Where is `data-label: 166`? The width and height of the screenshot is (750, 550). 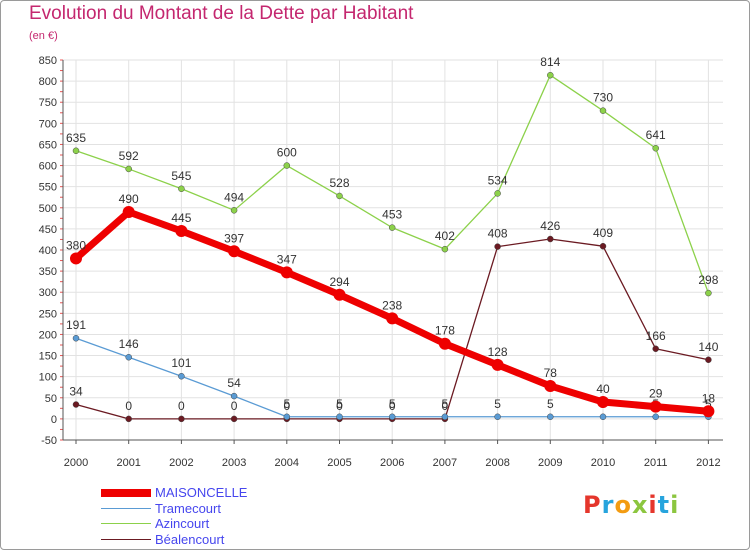 data-label: 166 is located at coordinates (656, 336).